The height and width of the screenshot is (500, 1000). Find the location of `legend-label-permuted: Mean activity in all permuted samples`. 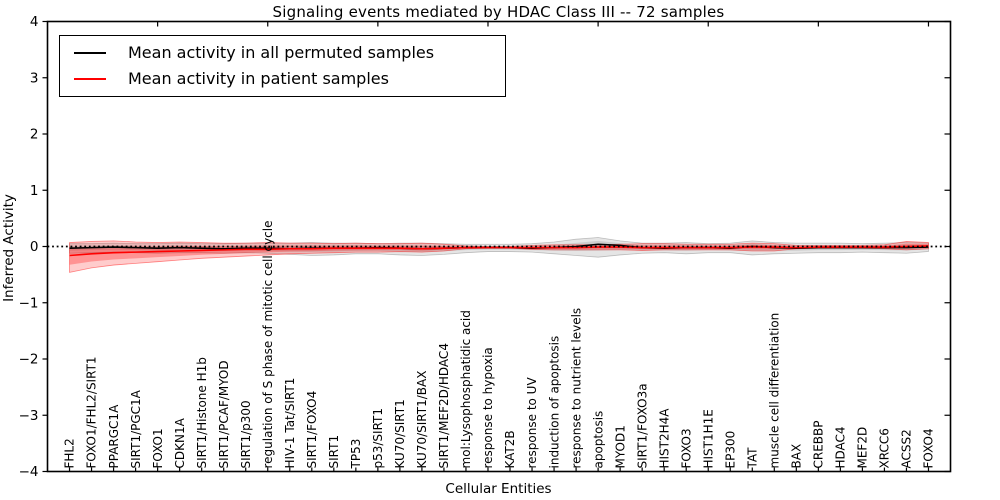

legend-label-permuted: Mean activity in all permuted samples is located at coordinates (281, 53).